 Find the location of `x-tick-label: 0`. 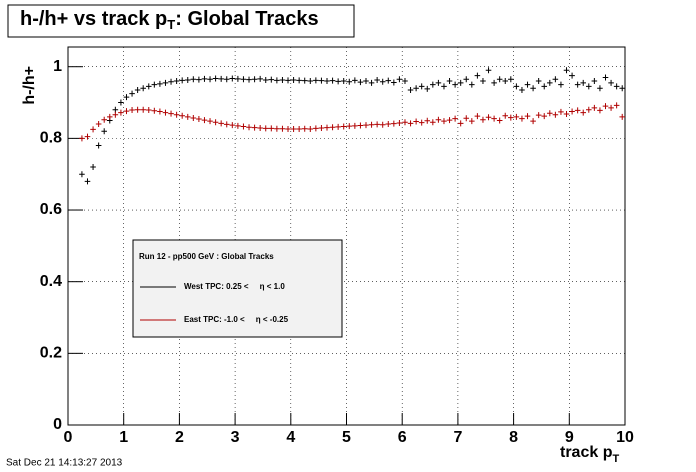

x-tick-label: 0 is located at coordinates (68, 437).